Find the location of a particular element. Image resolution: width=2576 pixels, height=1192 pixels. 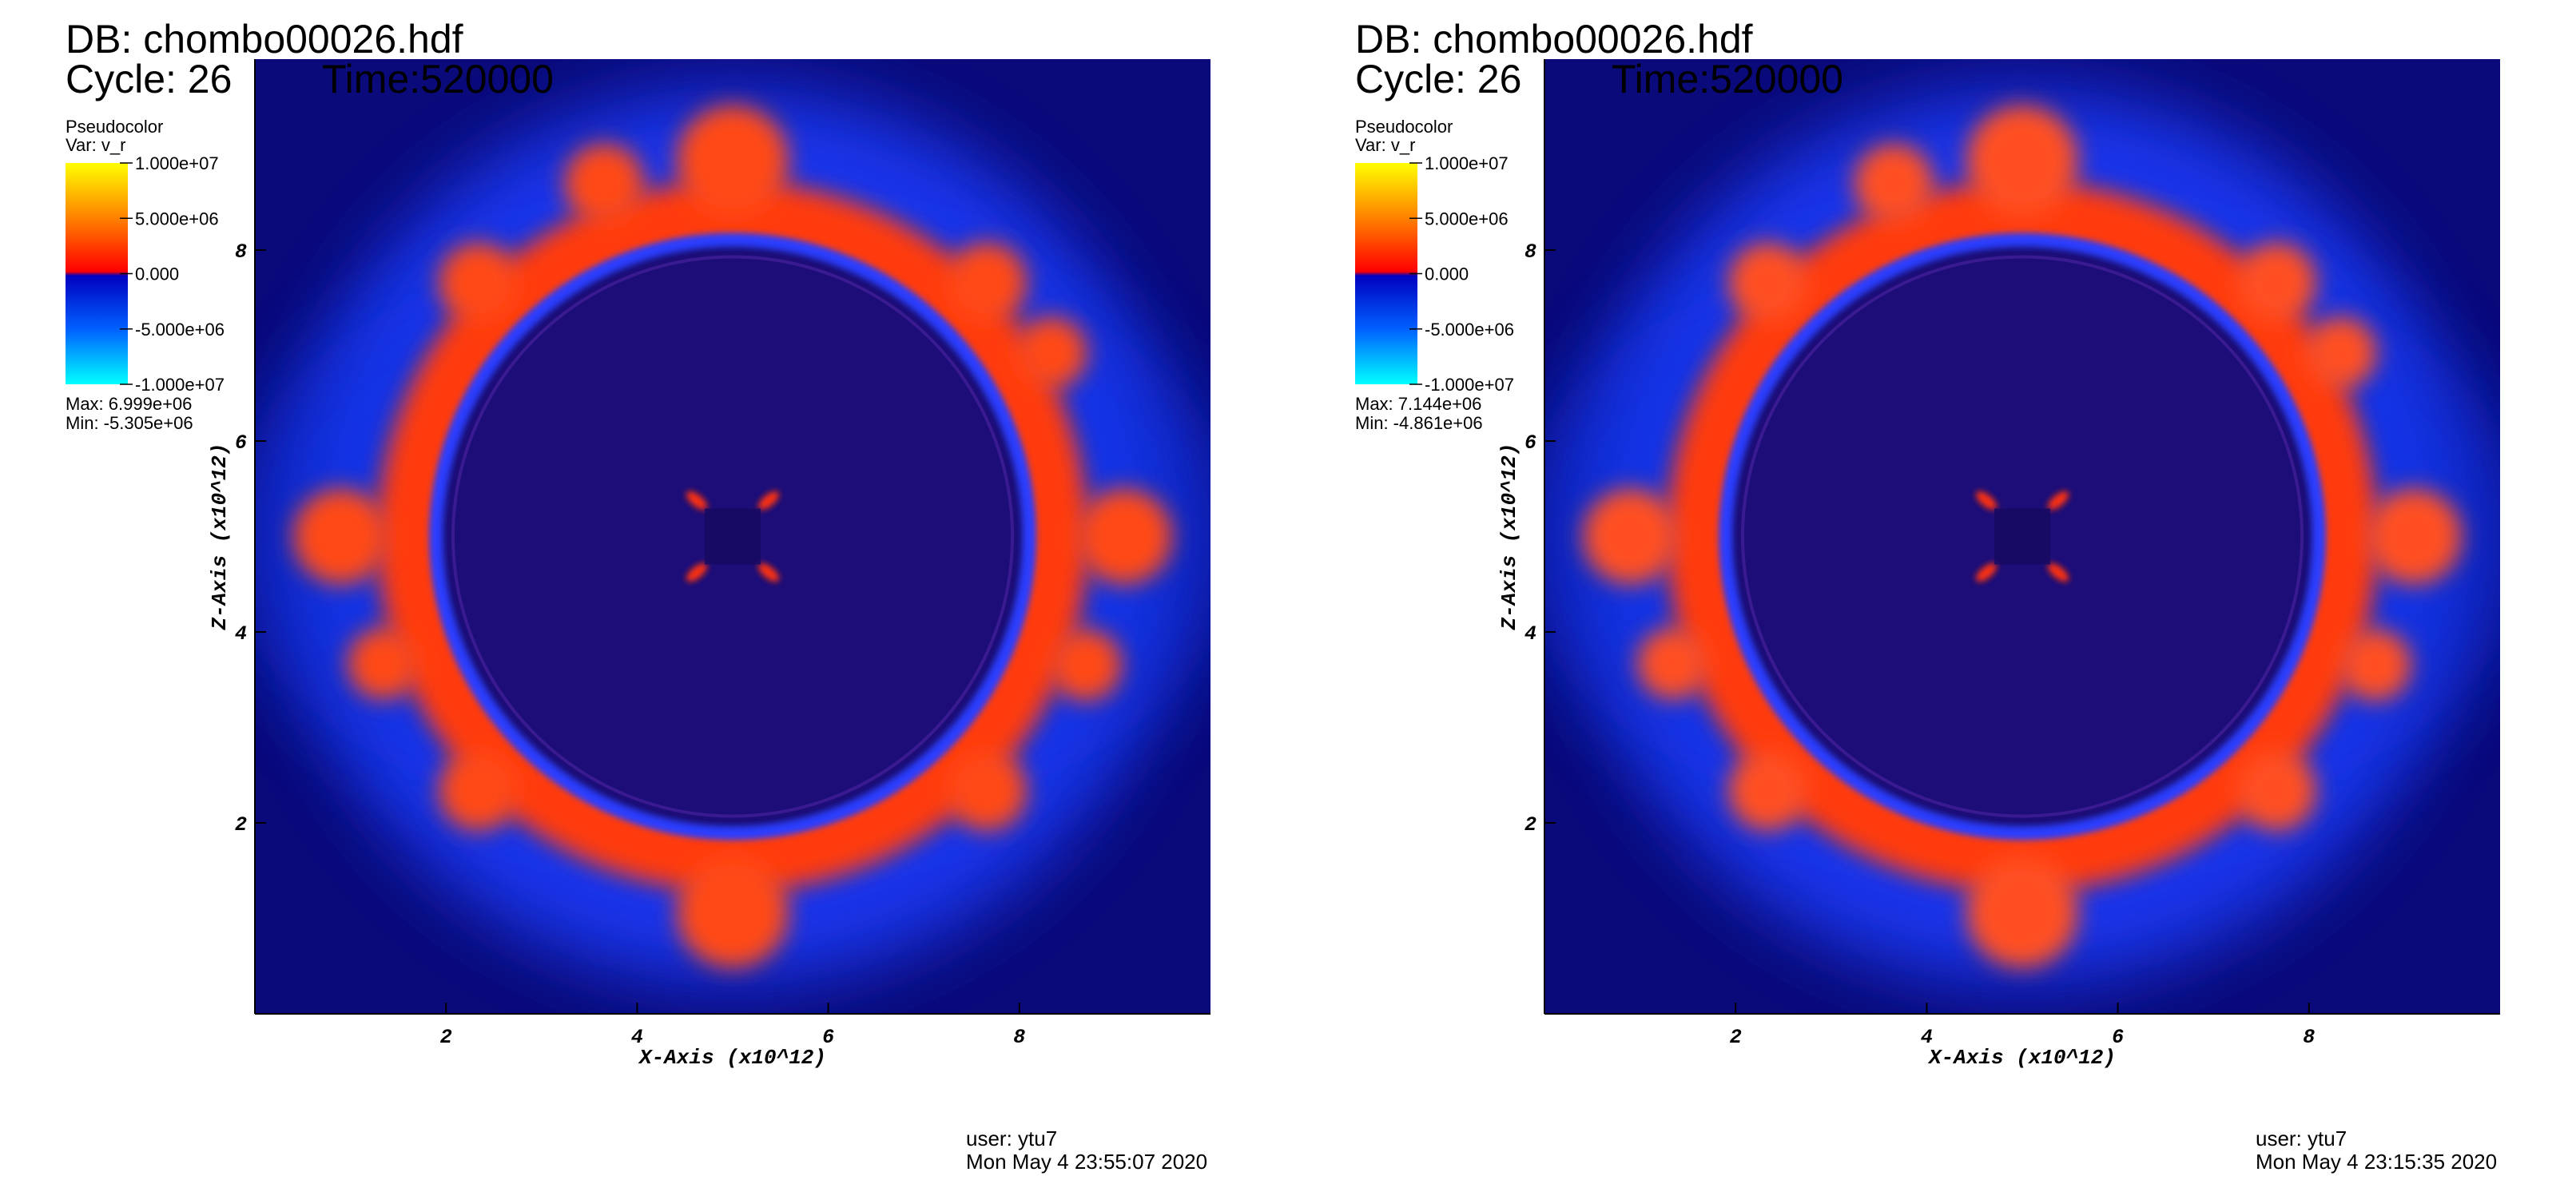

date: Mon May 4 23:55:07 2020 is located at coordinates (1086, 1162).